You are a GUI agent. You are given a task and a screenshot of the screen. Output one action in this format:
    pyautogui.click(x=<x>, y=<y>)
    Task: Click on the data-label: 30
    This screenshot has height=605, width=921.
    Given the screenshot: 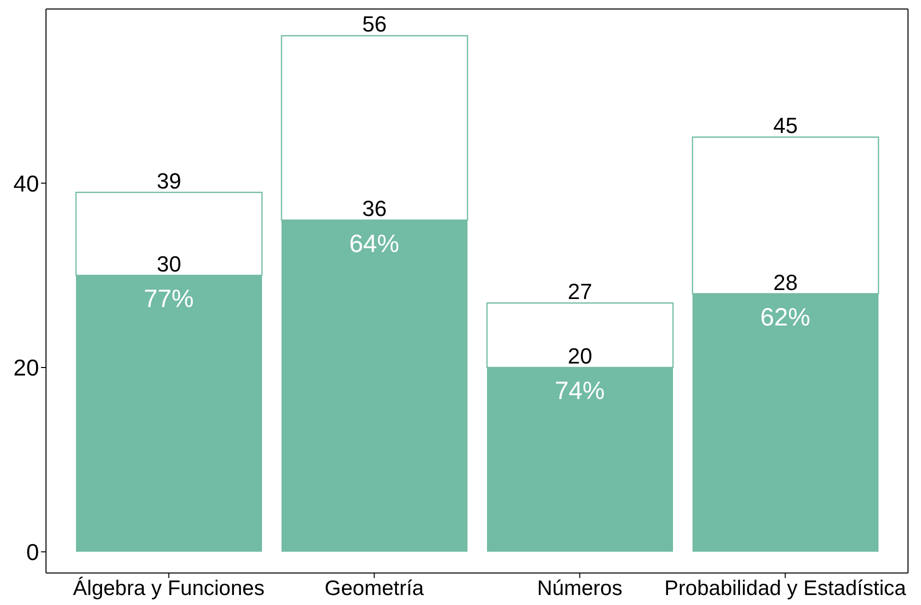 What is the action you would take?
    pyautogui.click(x=169, y=263)
    